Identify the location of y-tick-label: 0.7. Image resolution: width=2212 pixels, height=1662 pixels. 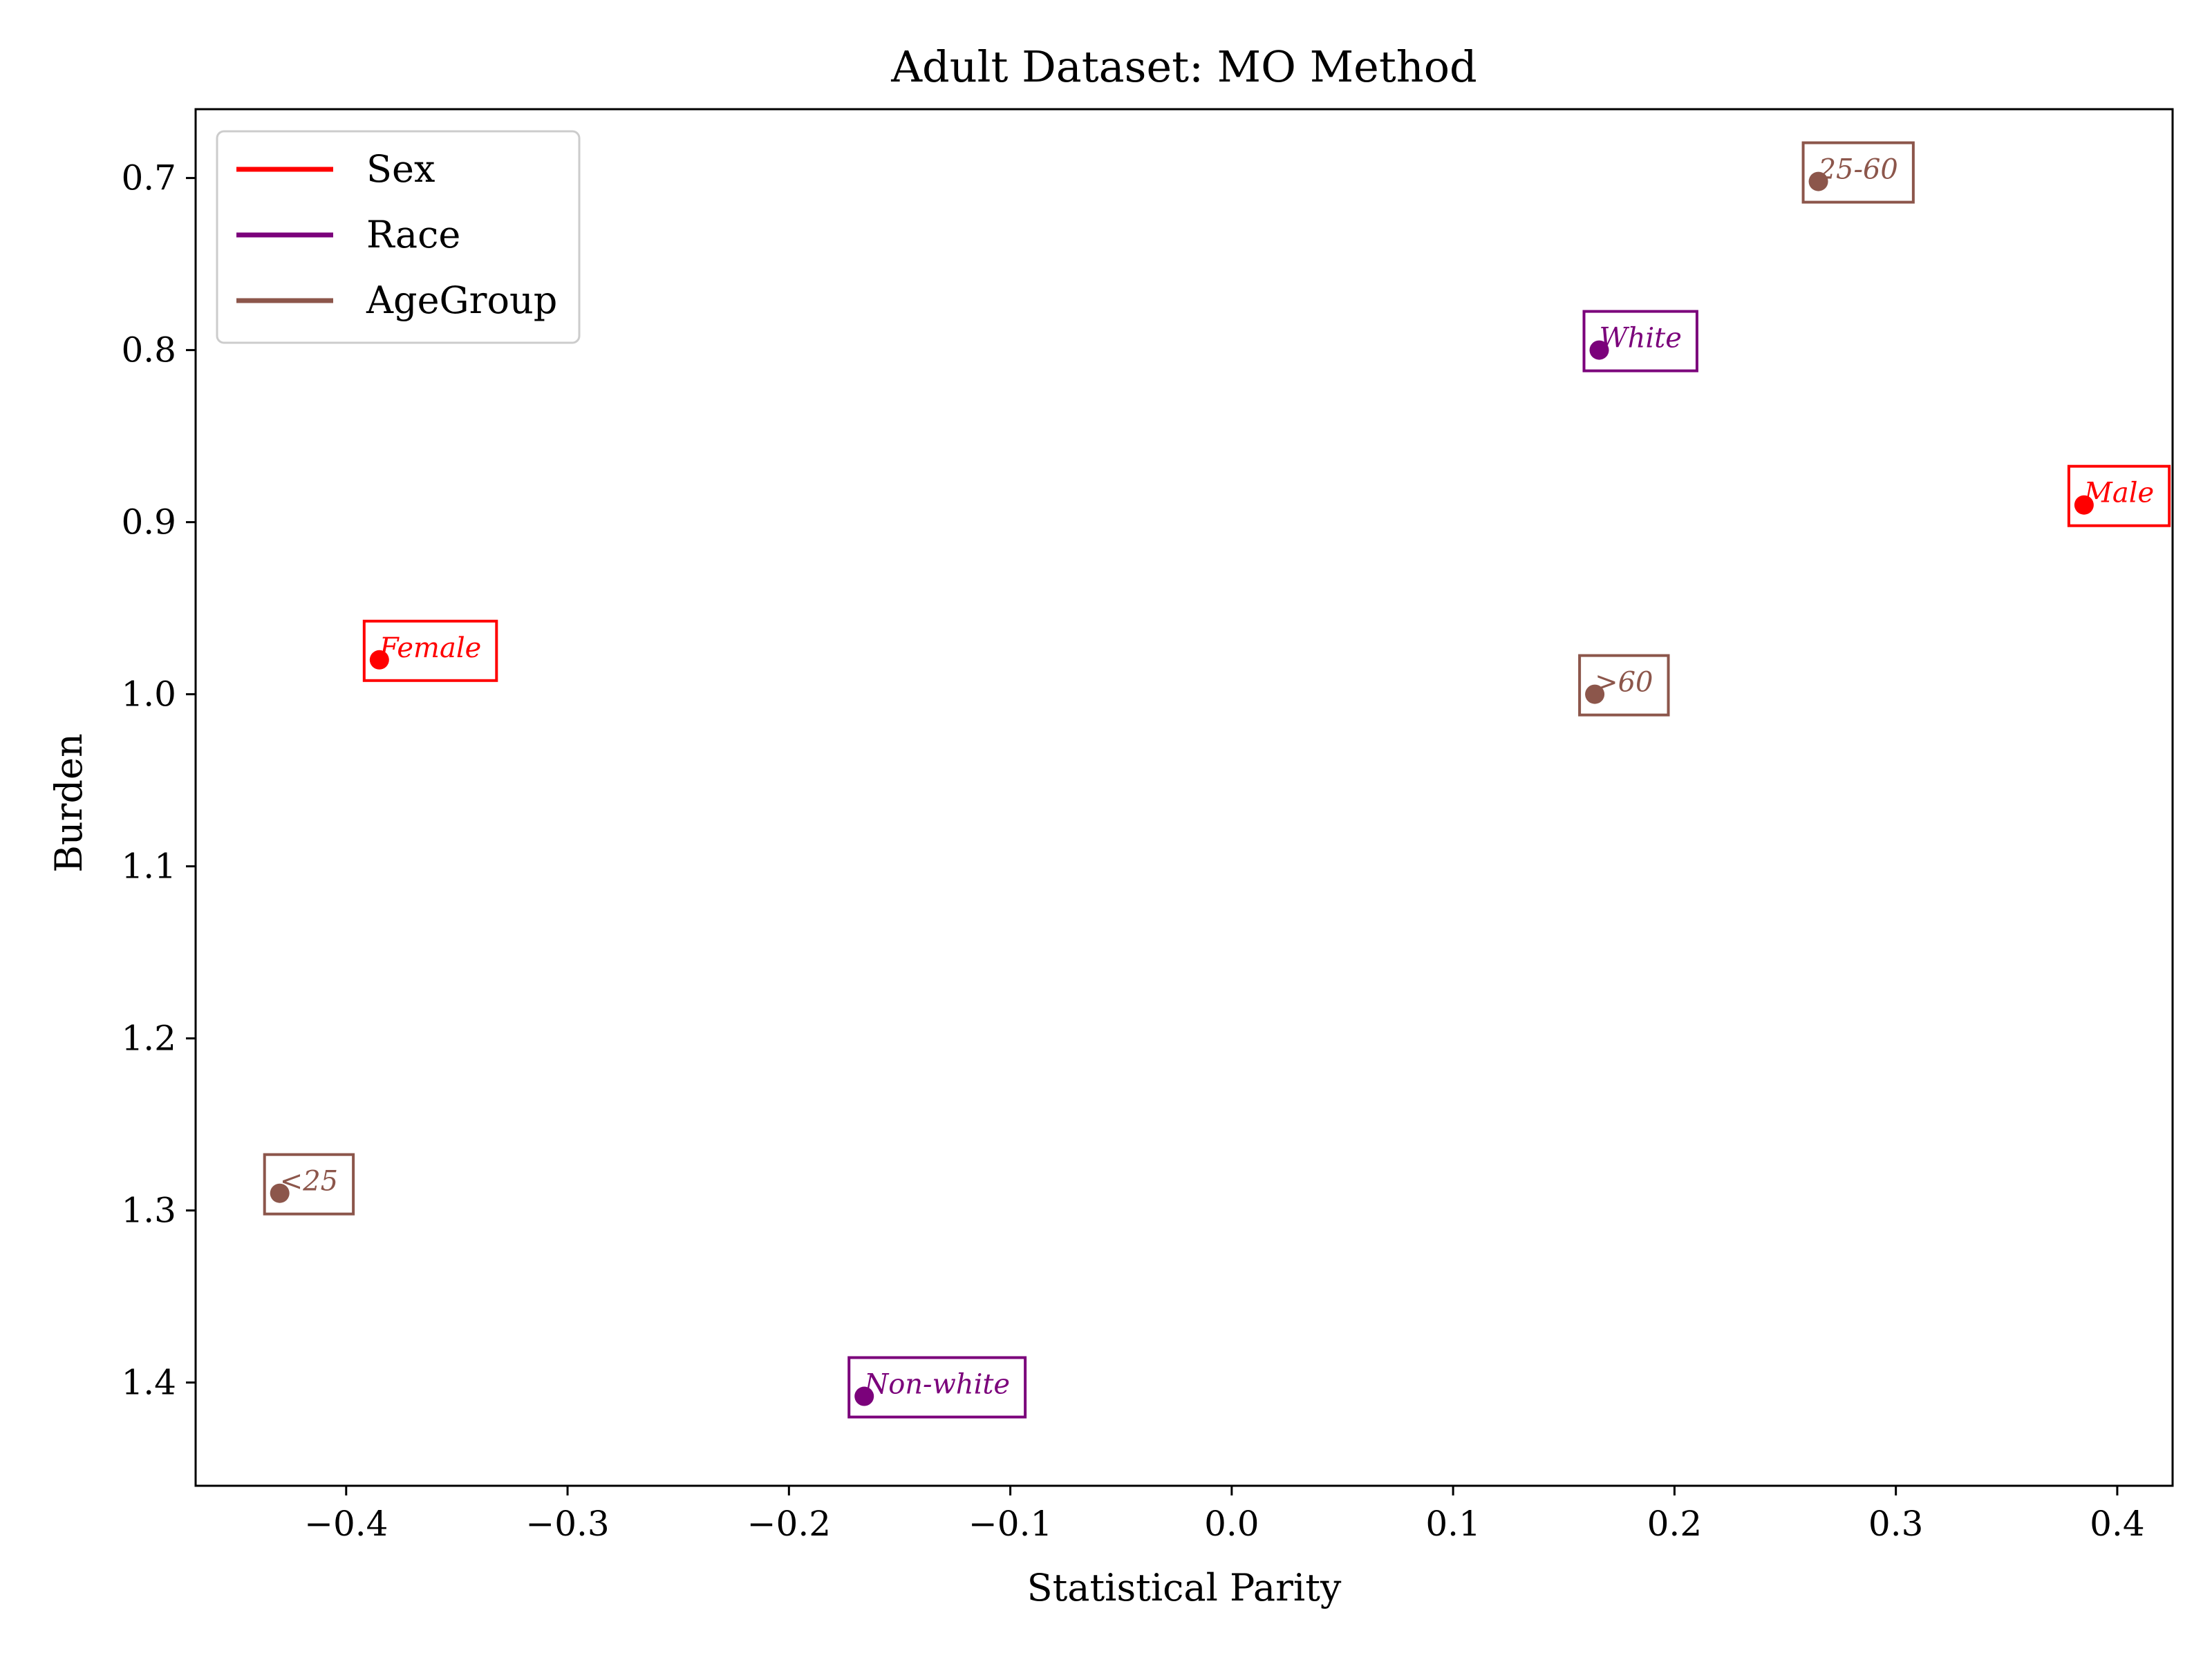
(148, 178).